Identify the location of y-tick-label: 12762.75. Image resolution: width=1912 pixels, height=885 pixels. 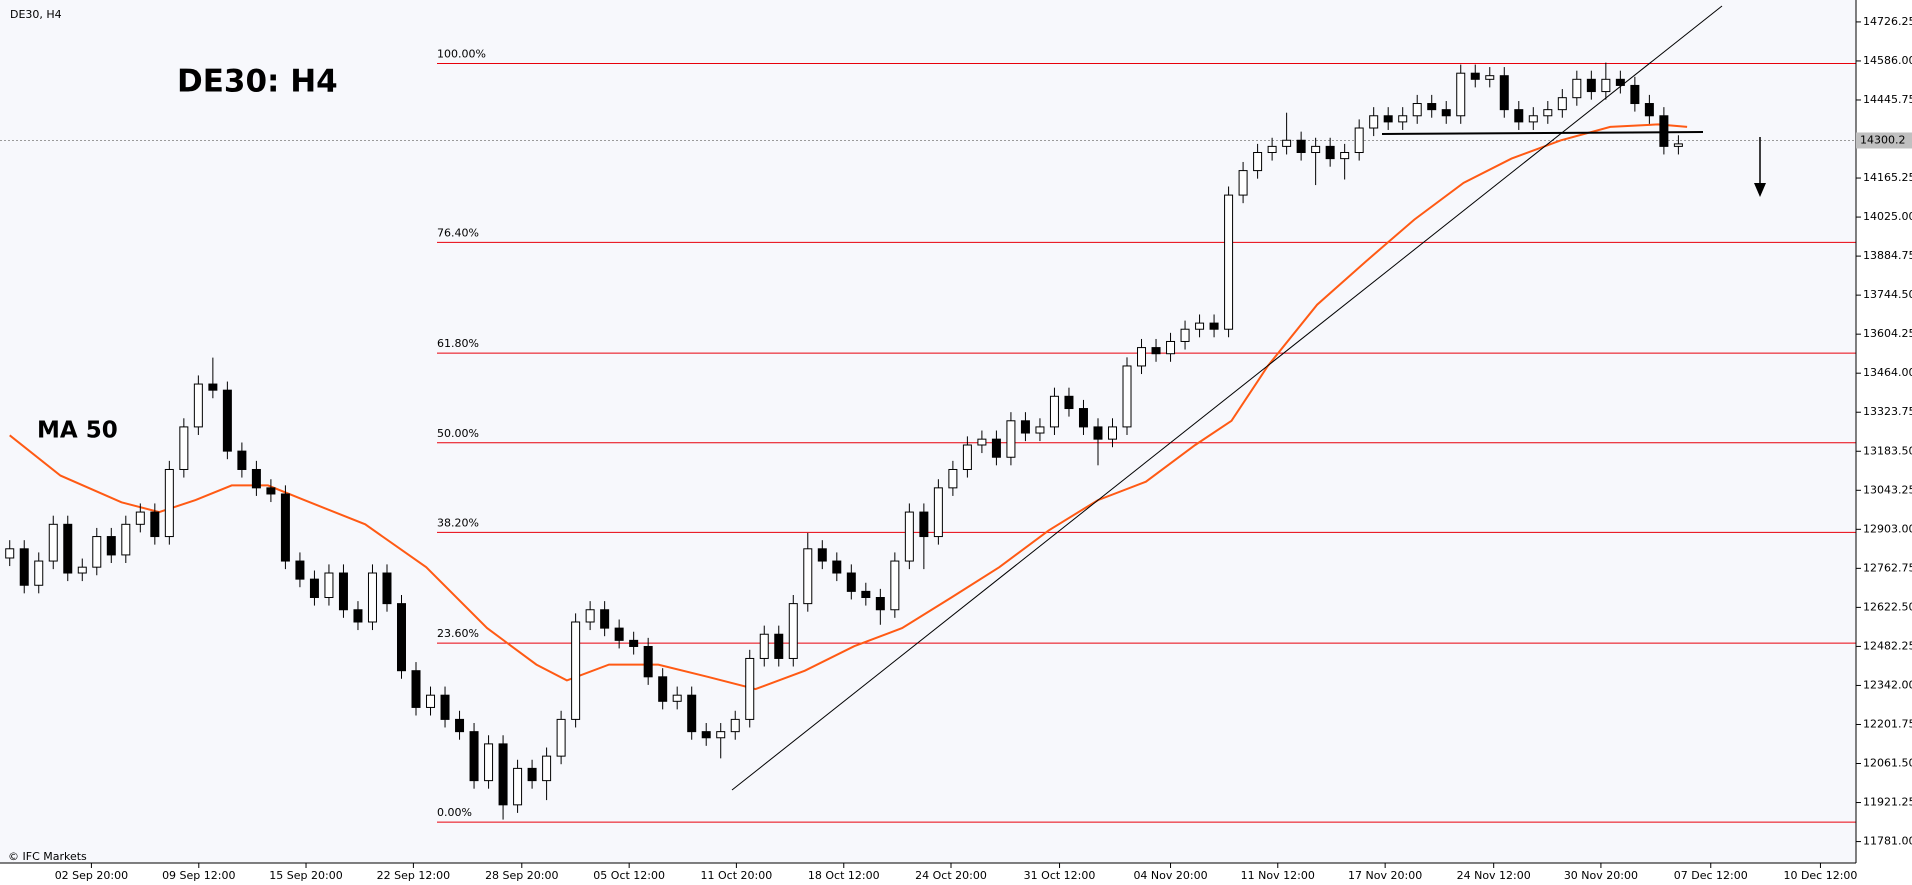
(1887, 567).